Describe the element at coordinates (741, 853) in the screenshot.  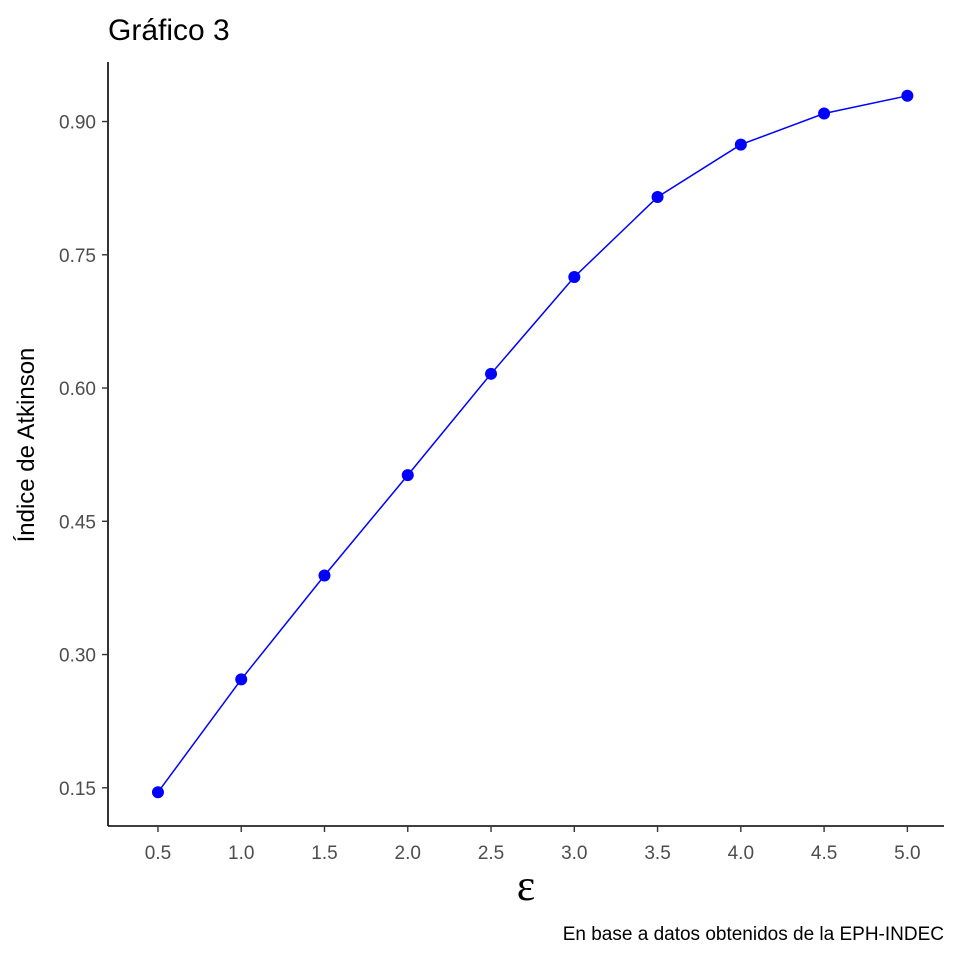
I see `x-tick-label-7: 4.0` at that location.